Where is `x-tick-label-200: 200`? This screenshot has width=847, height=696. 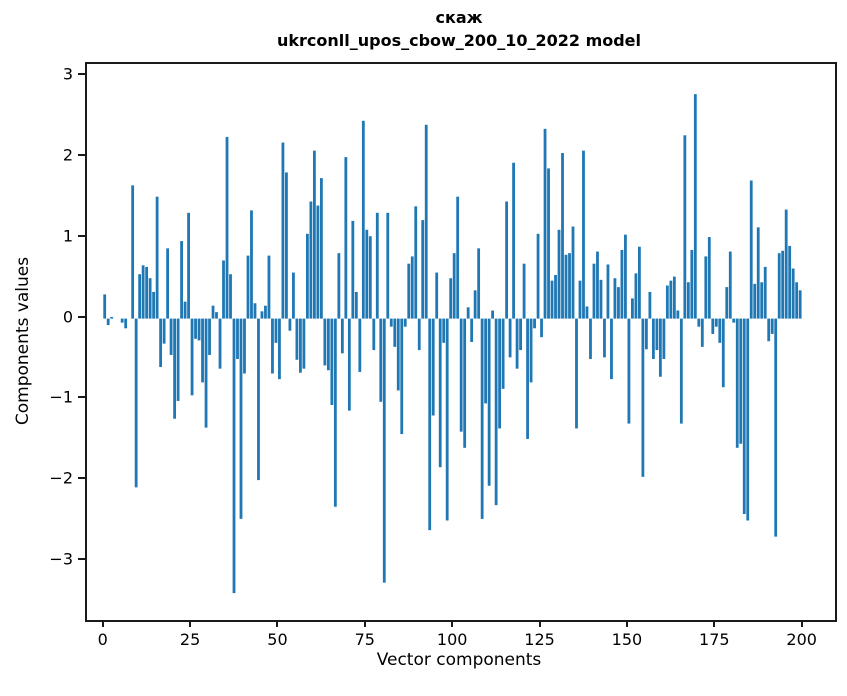
x-tick-label-200: 200 is located at coordinates (801, 639).